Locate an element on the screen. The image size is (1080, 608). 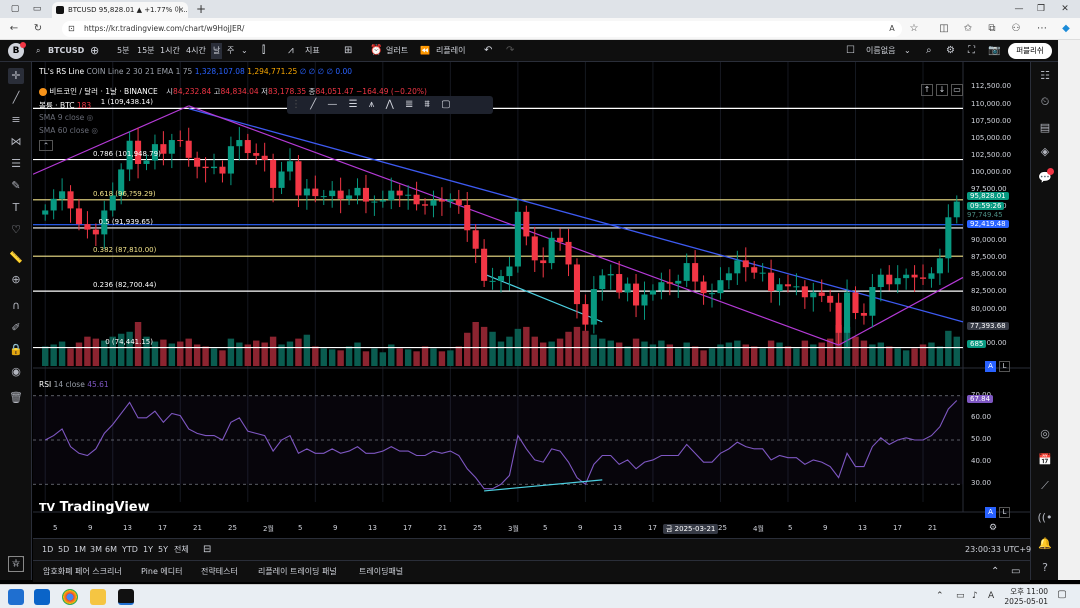
split-screen-icon: ◫ is located at coordinates (944, 28).